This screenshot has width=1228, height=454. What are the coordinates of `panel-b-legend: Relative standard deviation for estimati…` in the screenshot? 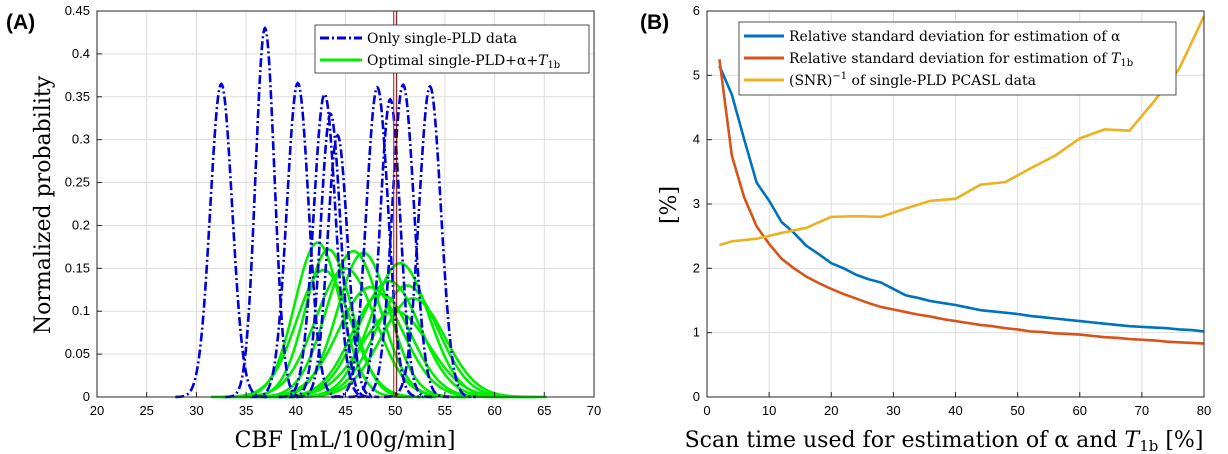 It's located at (957, 58).